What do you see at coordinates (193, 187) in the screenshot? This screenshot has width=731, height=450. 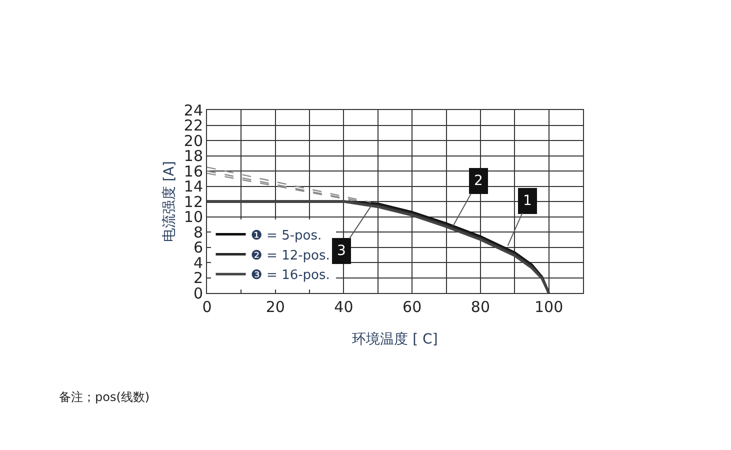 I see `y-tick-label: 14` at bounding box center [193, 187].